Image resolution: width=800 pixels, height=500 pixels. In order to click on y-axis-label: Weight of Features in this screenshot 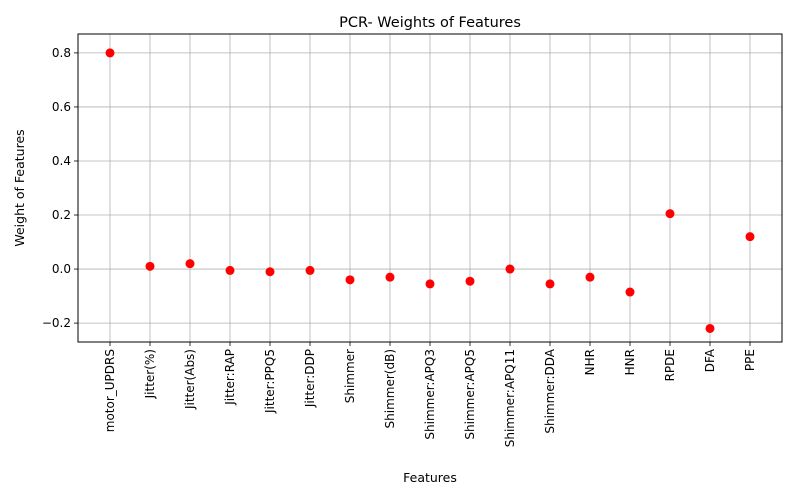, I will do `click(19, 187)`.